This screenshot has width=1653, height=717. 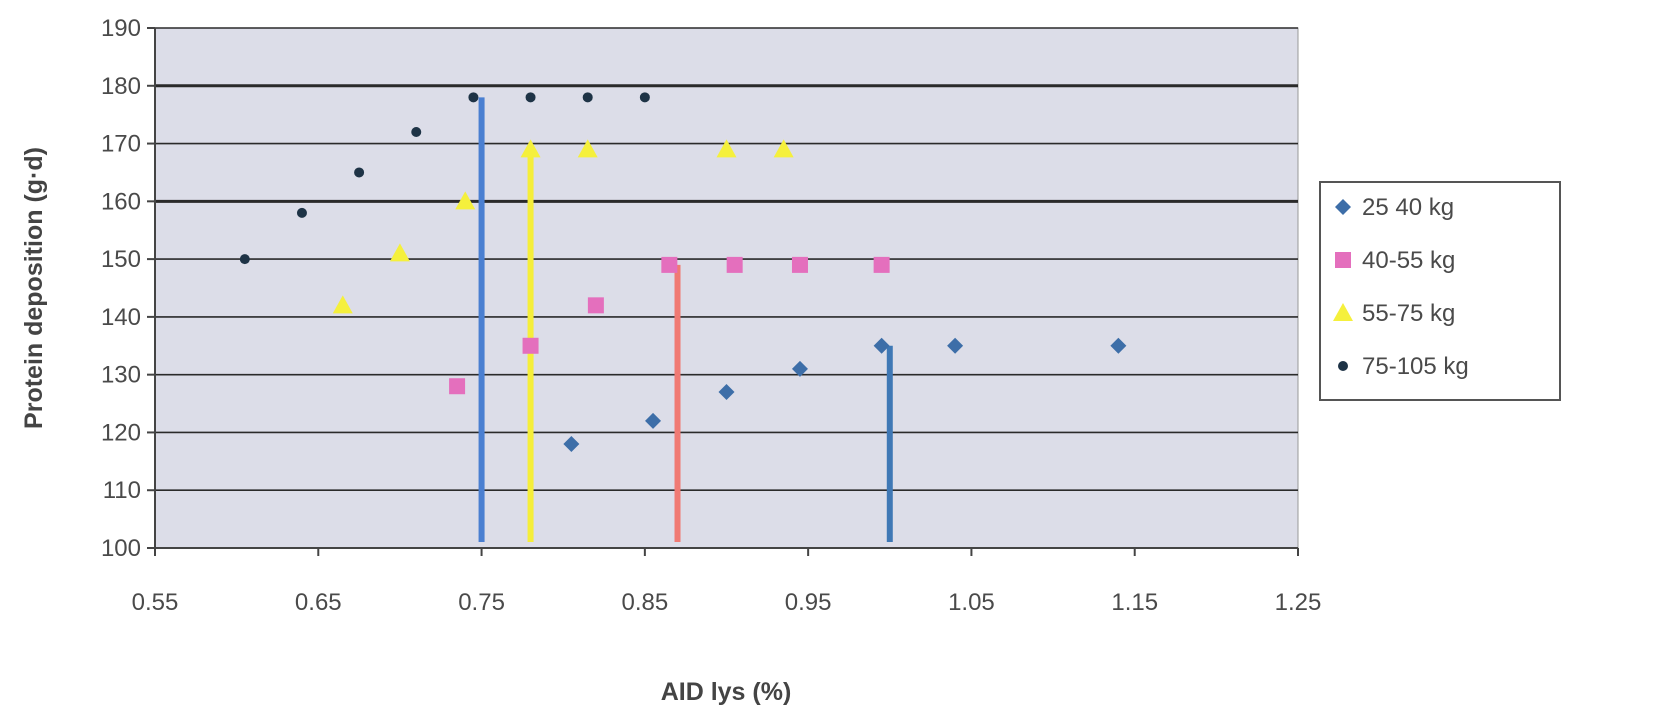 What do you see at coordinates (971, 602) in the screenshot?
I see `x-tick-label: 1.05` at bounding box center [971, 602].